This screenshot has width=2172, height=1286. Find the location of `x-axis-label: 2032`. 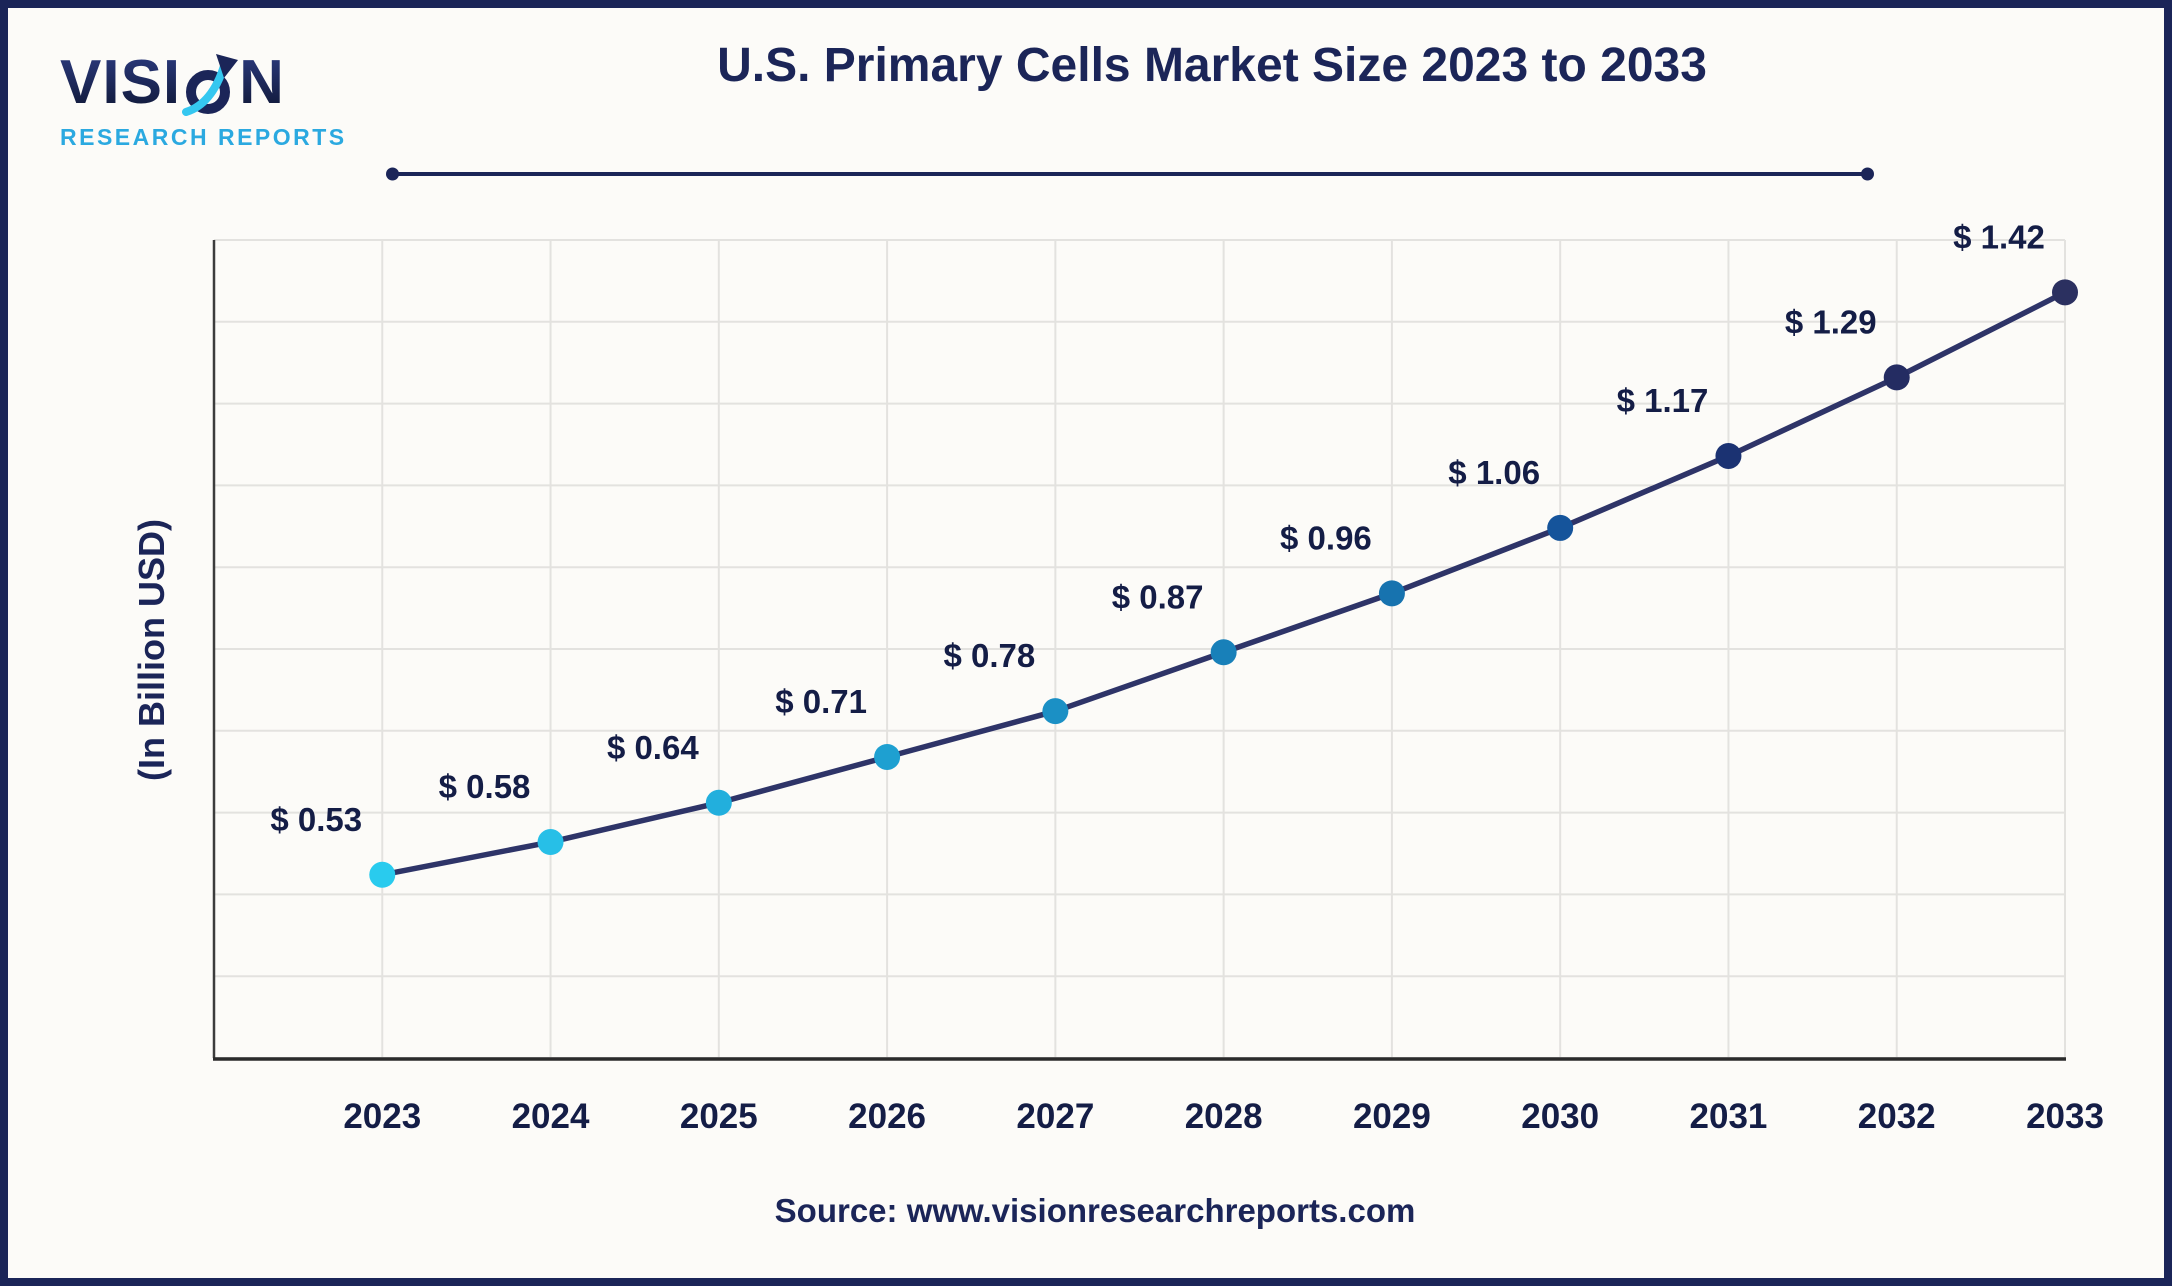

x-axis-label: 2032 is located at coordinates (1897, 1116).